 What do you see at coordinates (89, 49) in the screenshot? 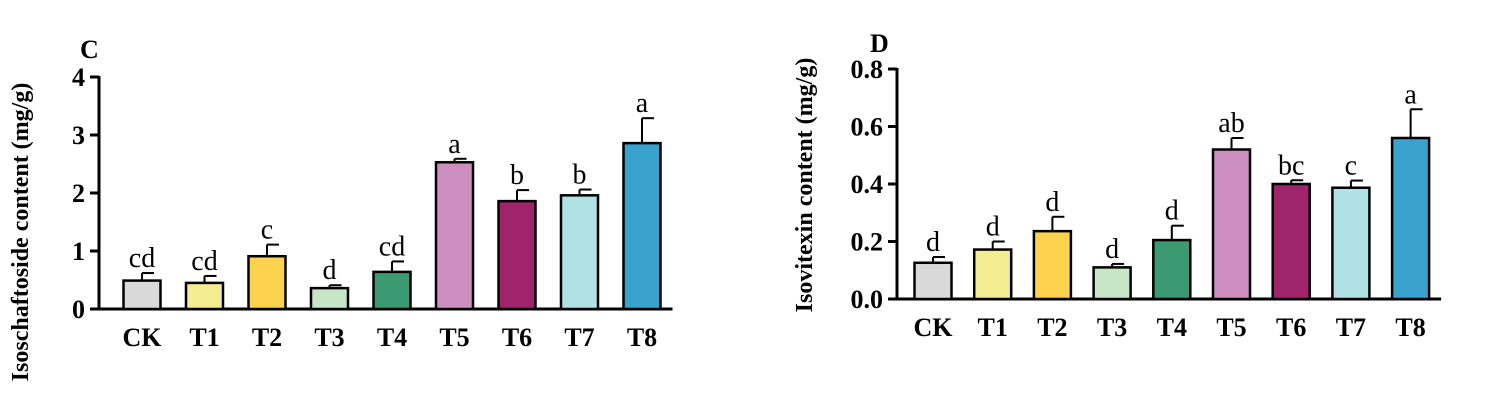
I see `panel-label: C` at bounding box center [89, 49].